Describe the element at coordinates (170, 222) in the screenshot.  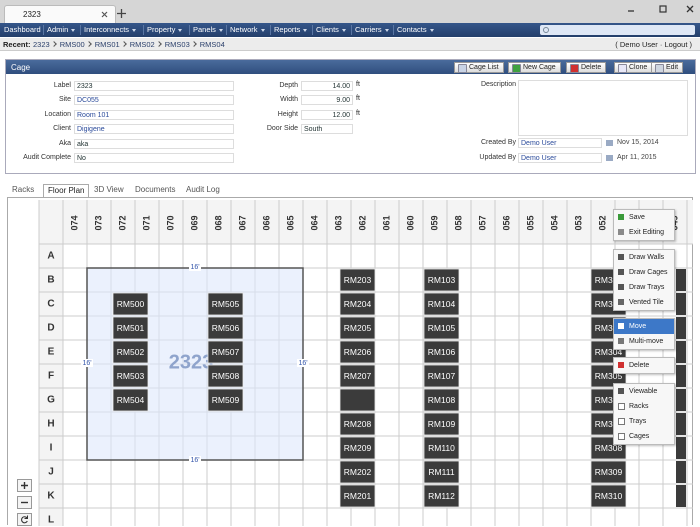
I see `column-label: 070` at that location.